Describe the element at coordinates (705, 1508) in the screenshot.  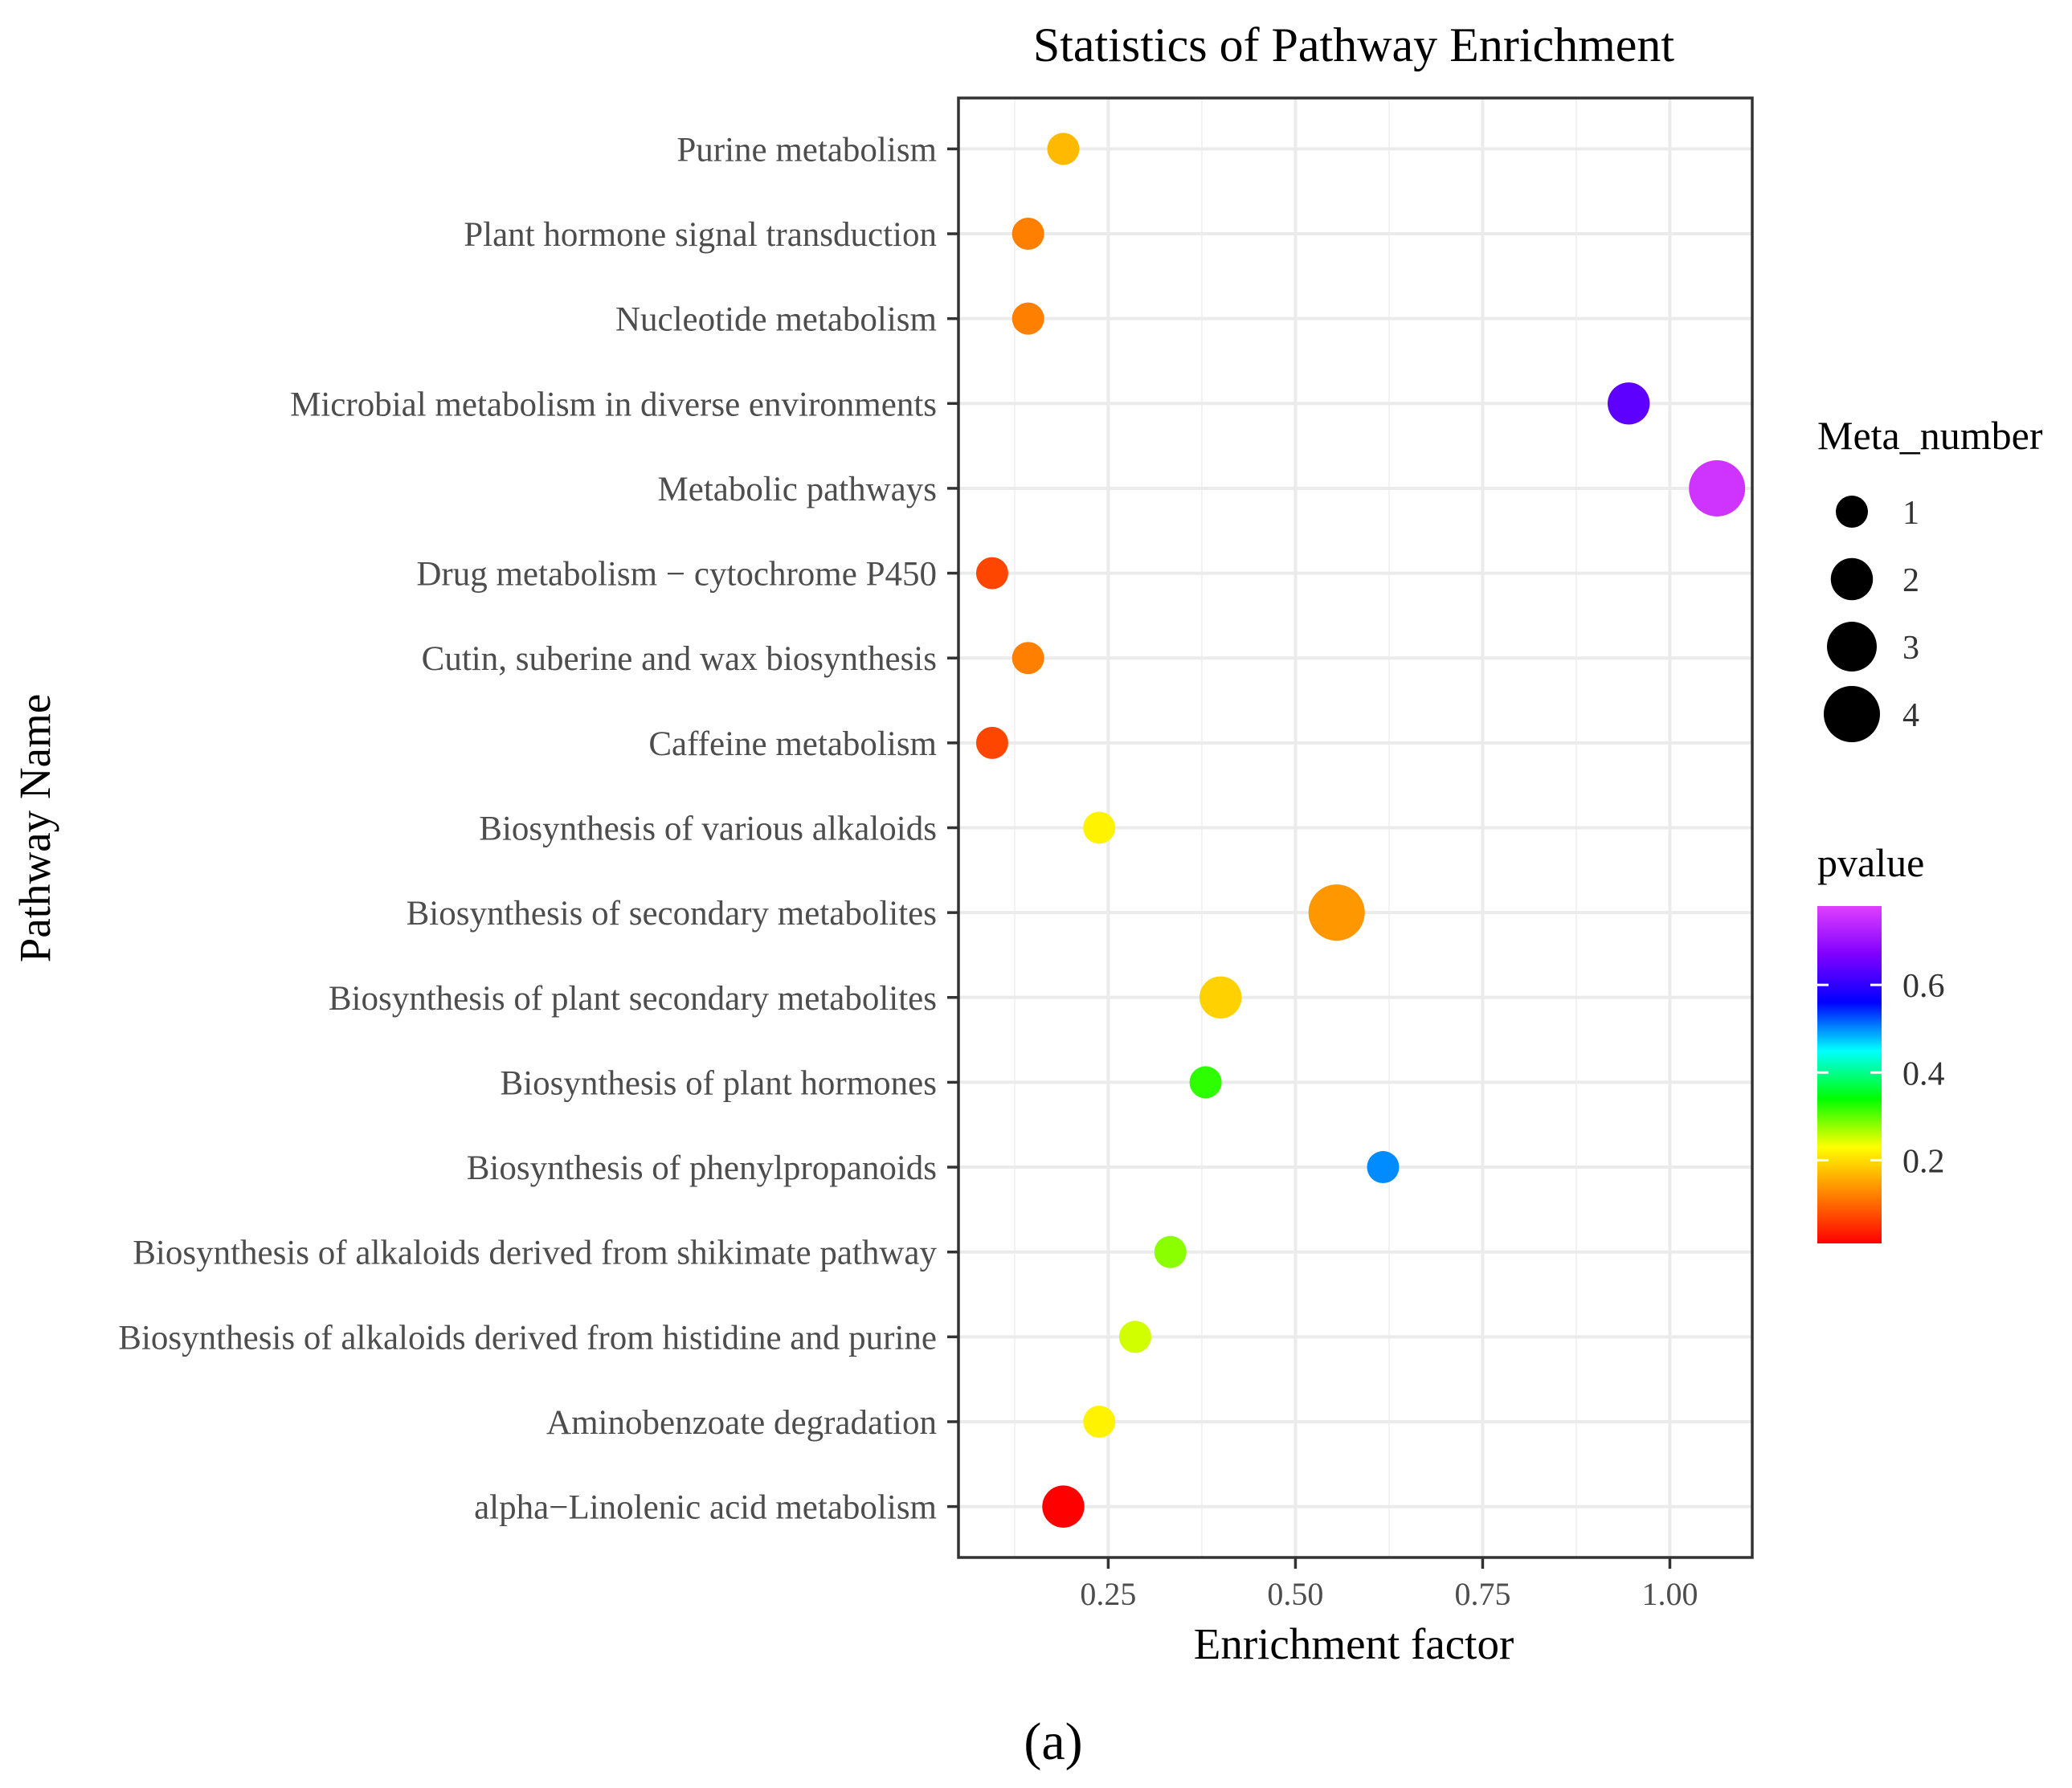
I see `y-tick-label-16: alpha−Linolenic acid metabolism` at that location.